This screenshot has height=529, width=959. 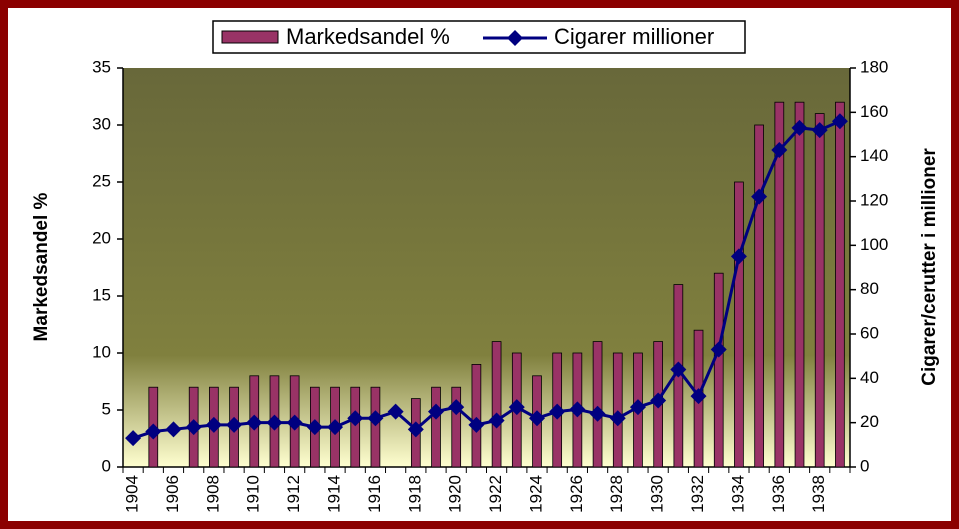 What do you see at coordinates (737, 494) in the screenshot?
I see `x-tick-label: 1934` at bounding box center [737, 494].